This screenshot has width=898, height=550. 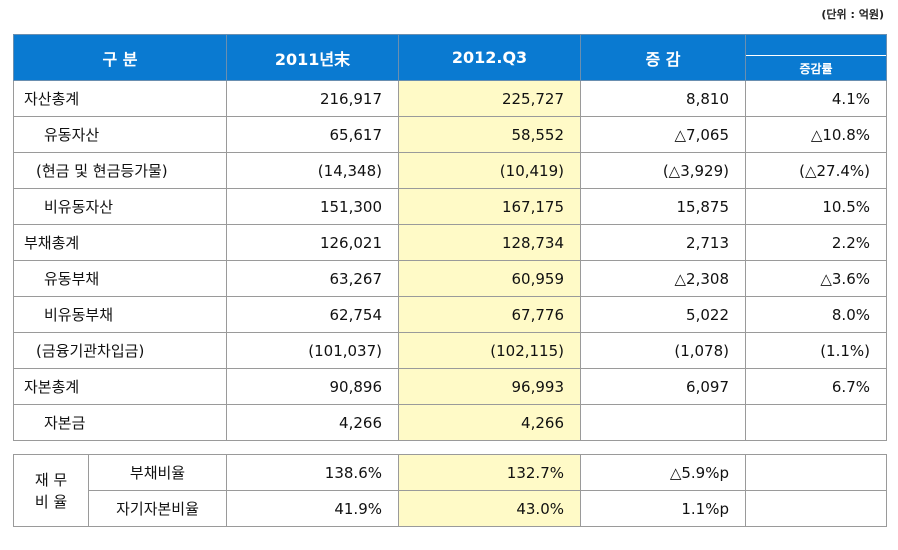 I want to click on table-row: 유동자산 65,617 58,552 △7,065 △10.8%, so click(x=450, y=134).